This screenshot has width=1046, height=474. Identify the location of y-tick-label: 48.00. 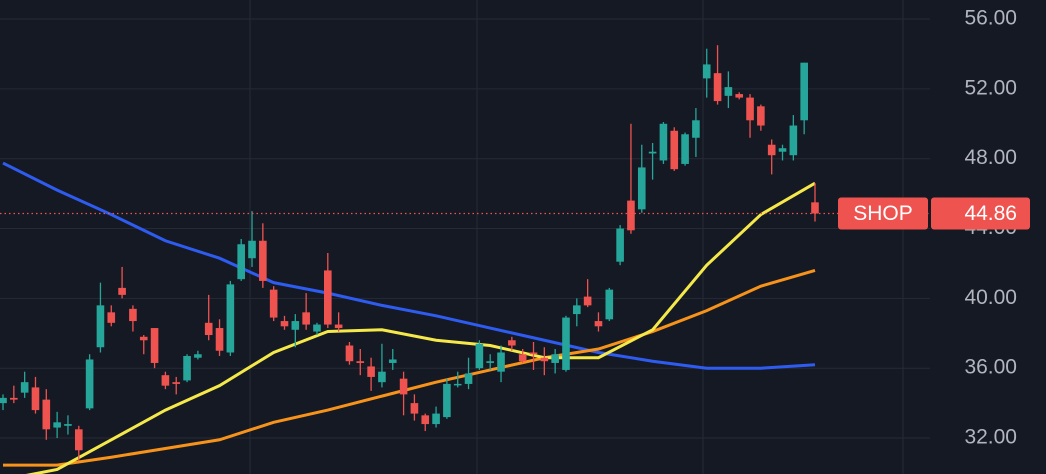
(990, 157).